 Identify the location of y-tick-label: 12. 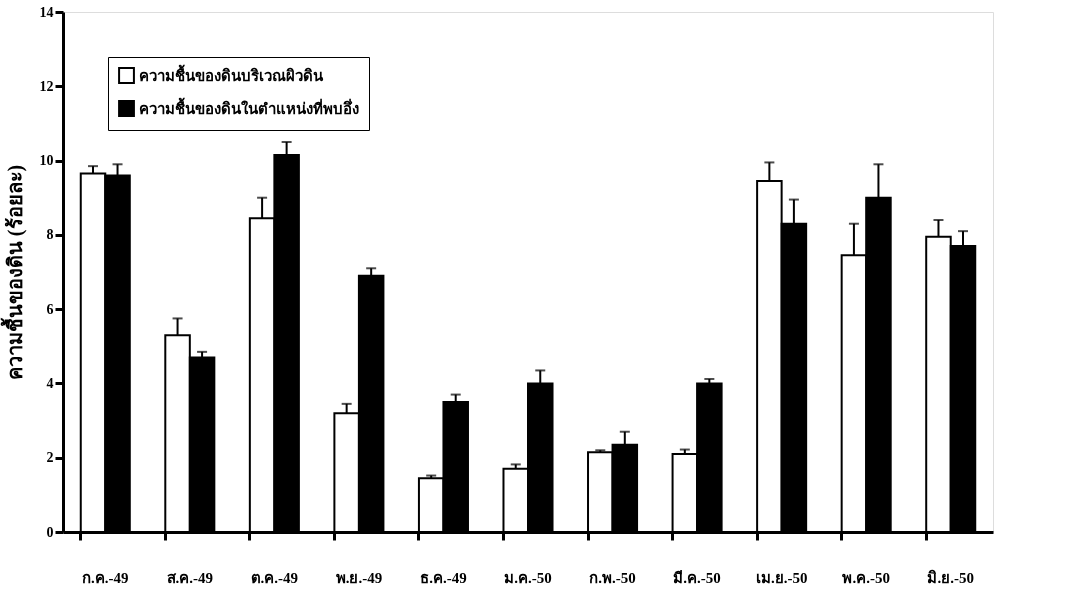
(46, 86).